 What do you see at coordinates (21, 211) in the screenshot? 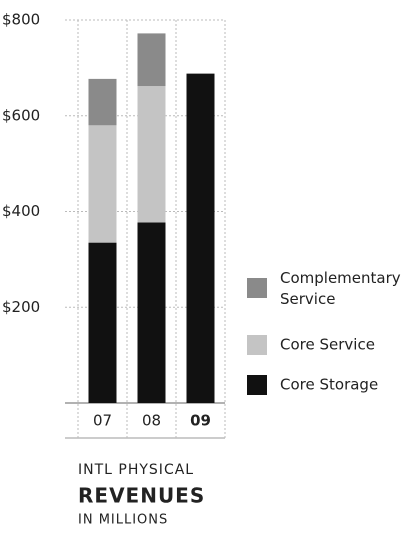
I see `y-tick-label: $400` at bounding box center [21, 211].